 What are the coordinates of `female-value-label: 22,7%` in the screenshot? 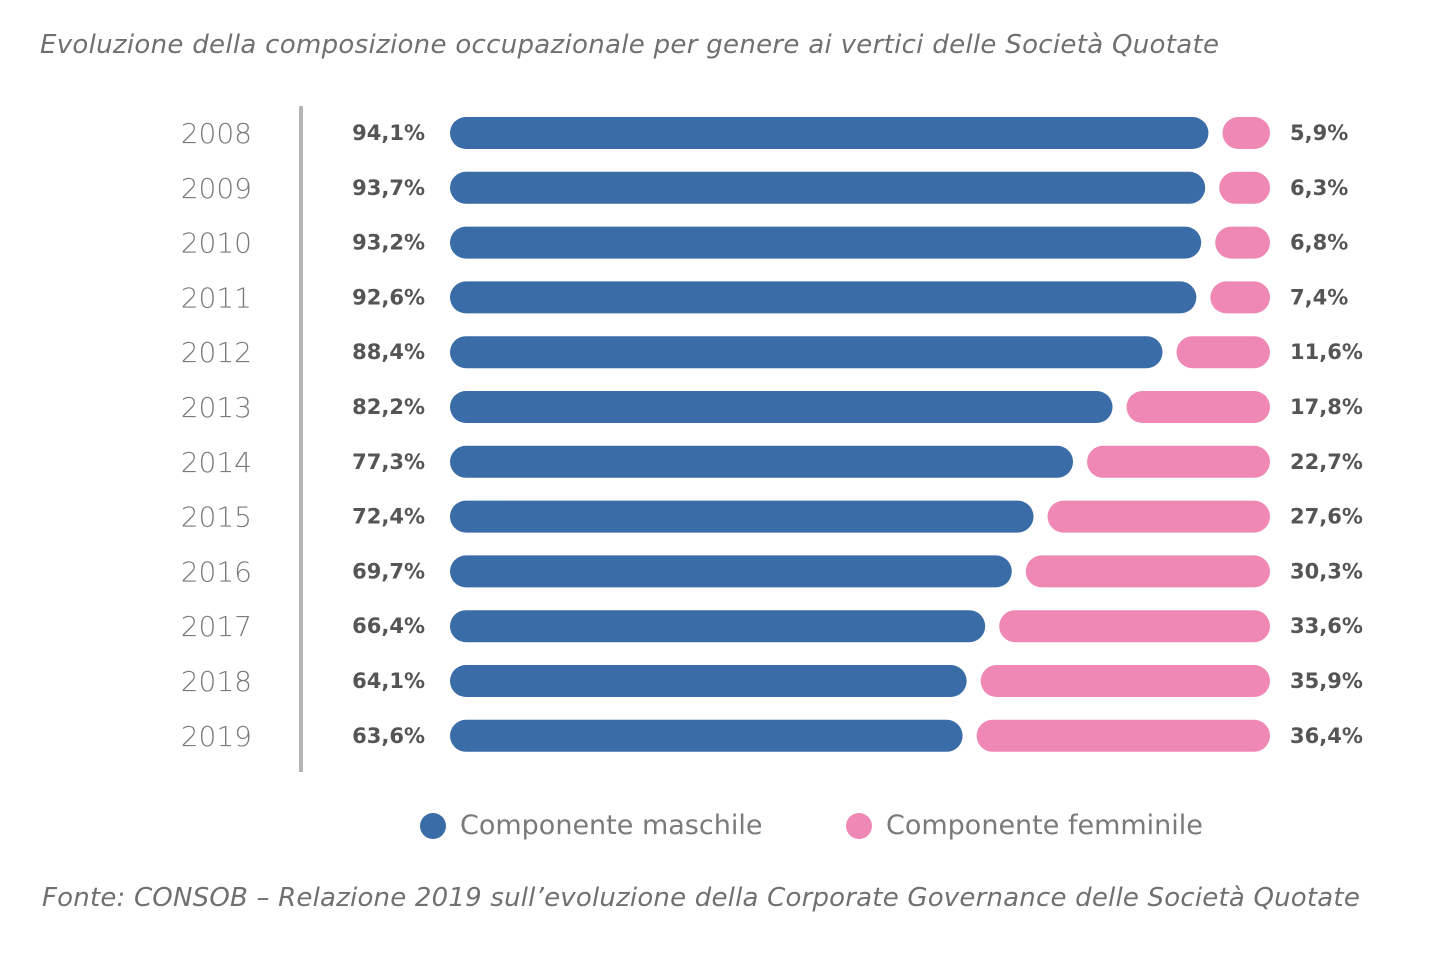 It's located at (1326, 462).